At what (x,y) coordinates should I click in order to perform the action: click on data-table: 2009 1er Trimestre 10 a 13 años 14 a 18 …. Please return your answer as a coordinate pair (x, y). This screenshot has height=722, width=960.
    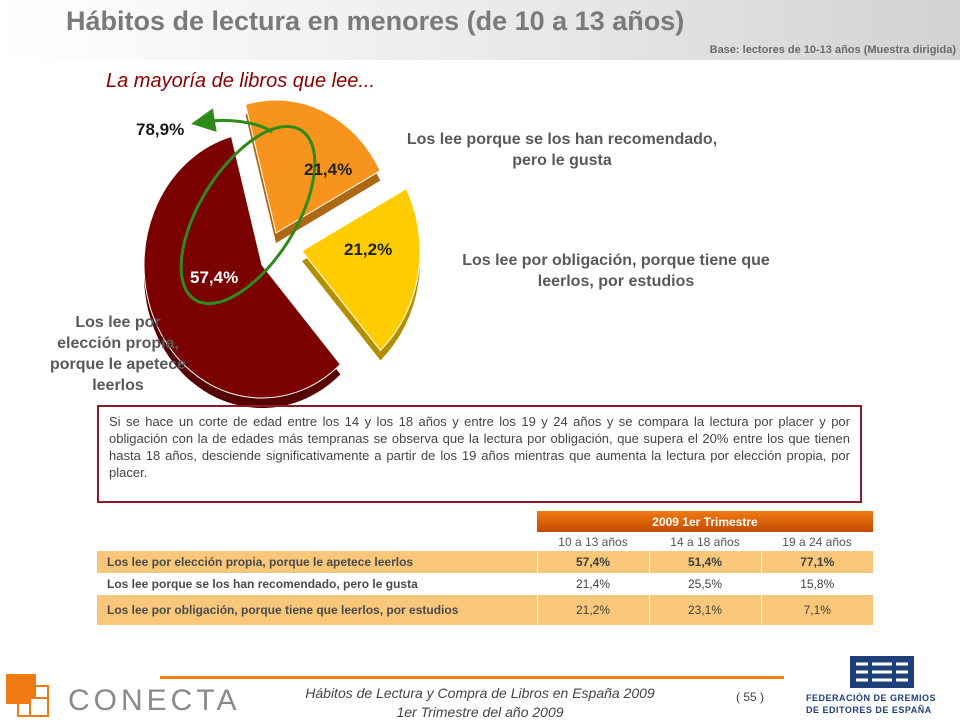
    Looking at the image, I should click on (485, 568).